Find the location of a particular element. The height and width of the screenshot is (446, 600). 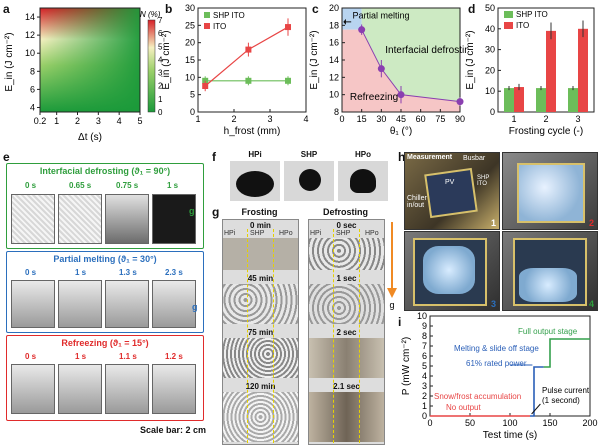

droplet-label: HPi is located at coordinates (255, 154).